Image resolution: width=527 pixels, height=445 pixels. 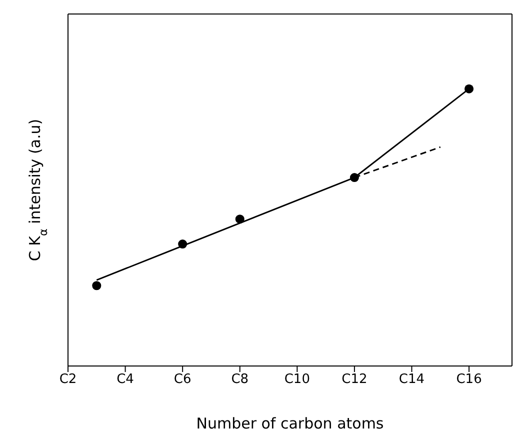 What do you see at coordinates (297, 380) in the screenshot?
I see `x-tick-label: C10` at bounding box center [297, 380].